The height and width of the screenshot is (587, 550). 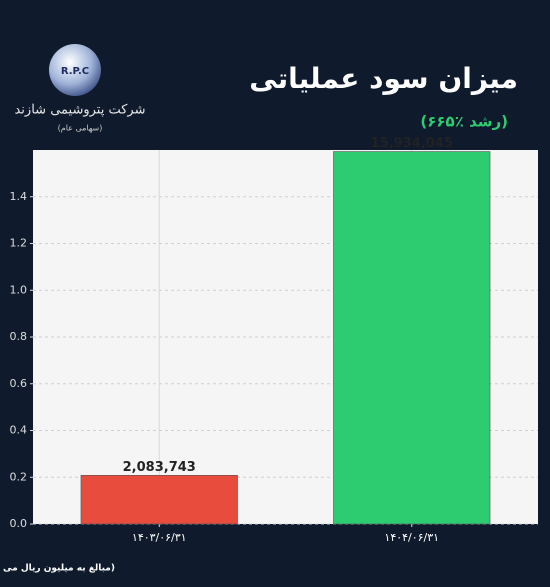 I want to click on y-tick-label: 1.2, so click(x=19, y=243).